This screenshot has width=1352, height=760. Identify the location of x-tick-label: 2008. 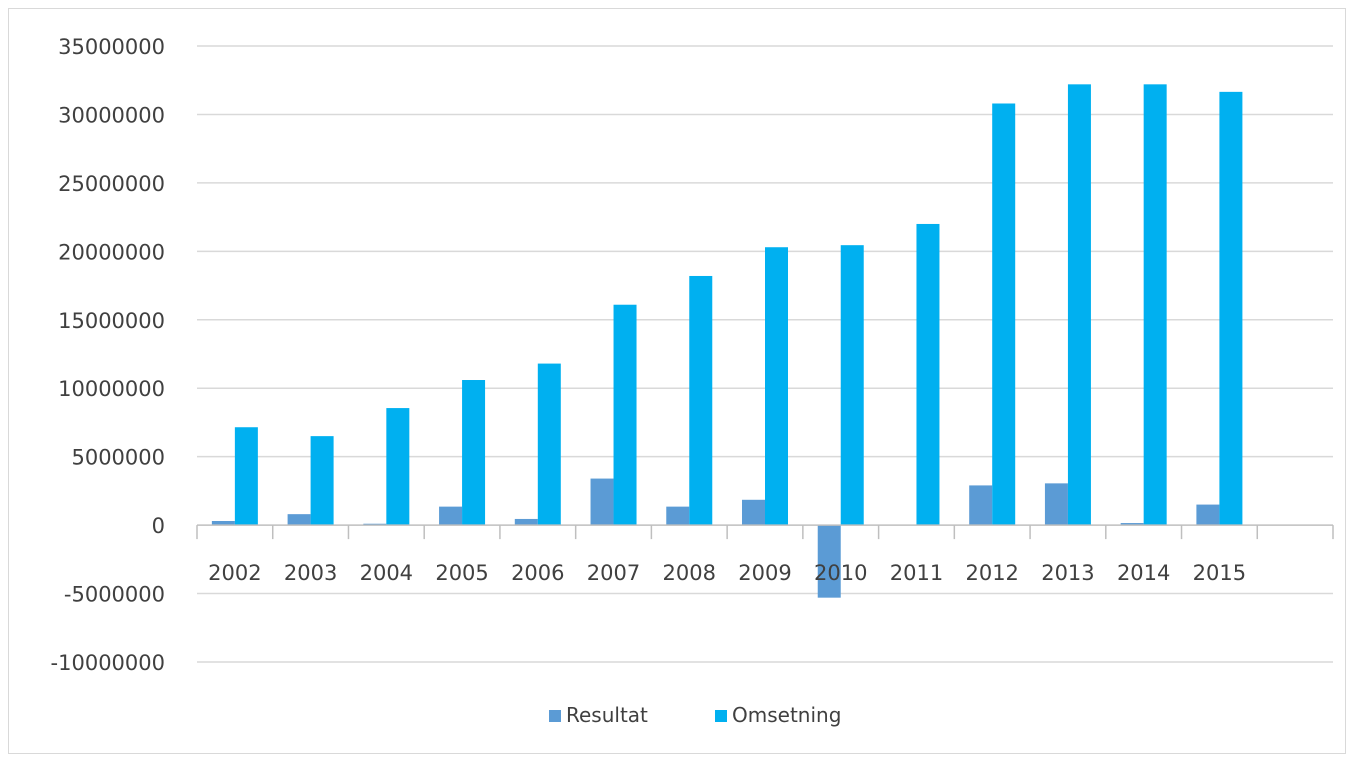
(689, 573).